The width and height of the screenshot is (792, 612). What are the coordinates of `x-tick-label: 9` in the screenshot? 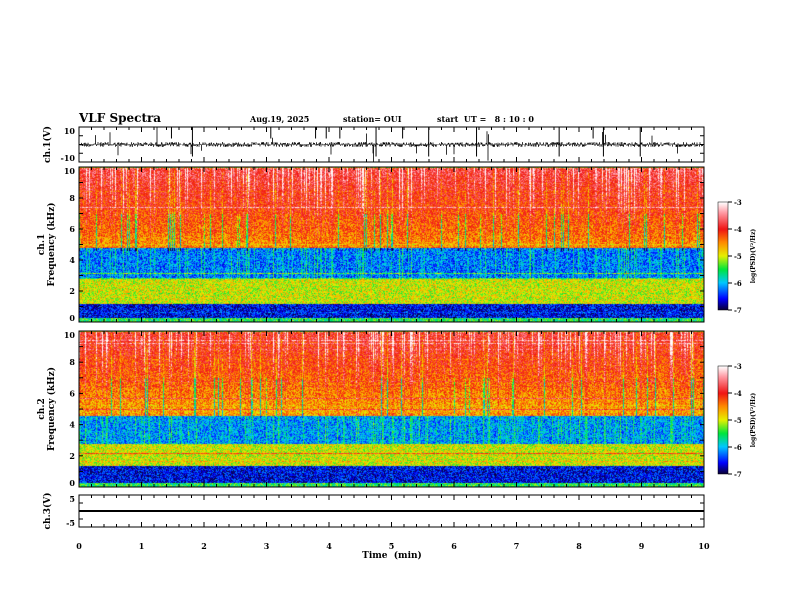 It's located at (642, 546).